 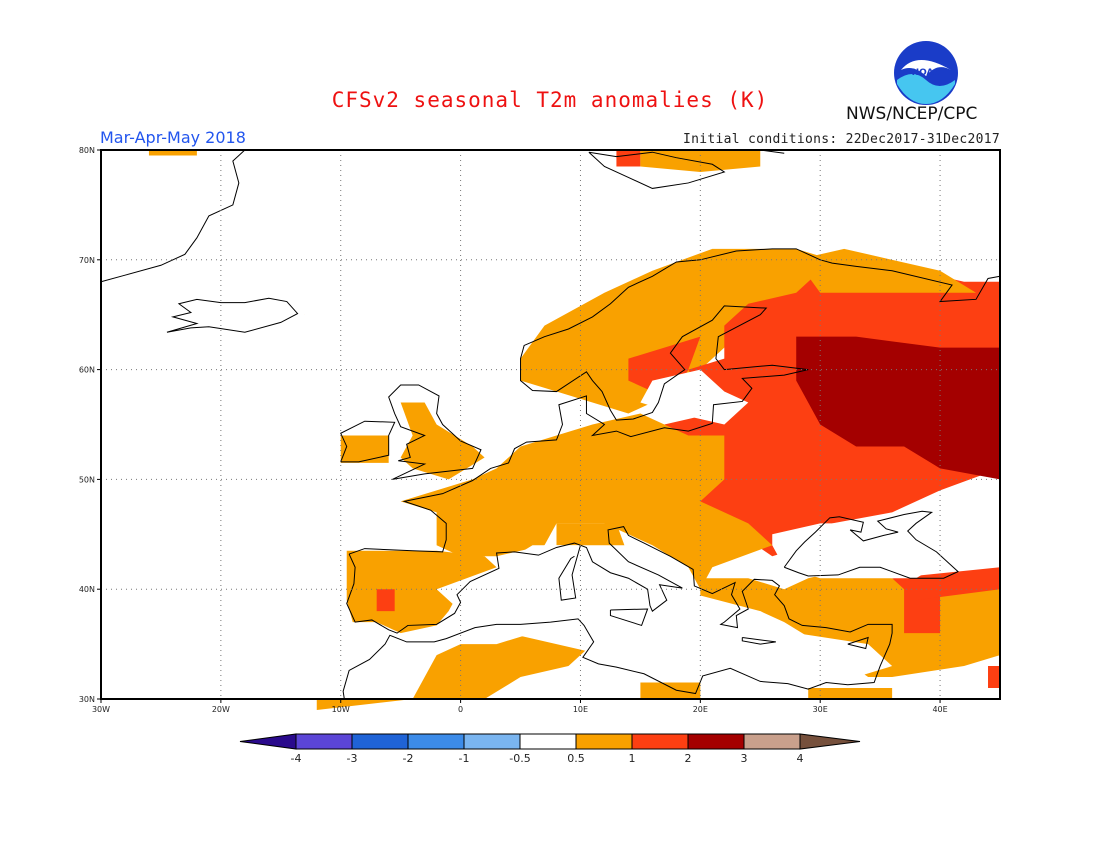 I want to click on lat-tick-label: 70N, so click(x=87, y=260).